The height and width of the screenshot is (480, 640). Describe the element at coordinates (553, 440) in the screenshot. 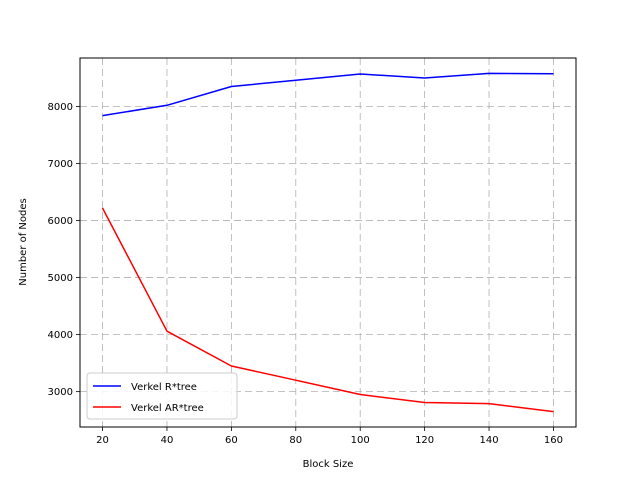

I see `x-tick-label: 160` at that location.